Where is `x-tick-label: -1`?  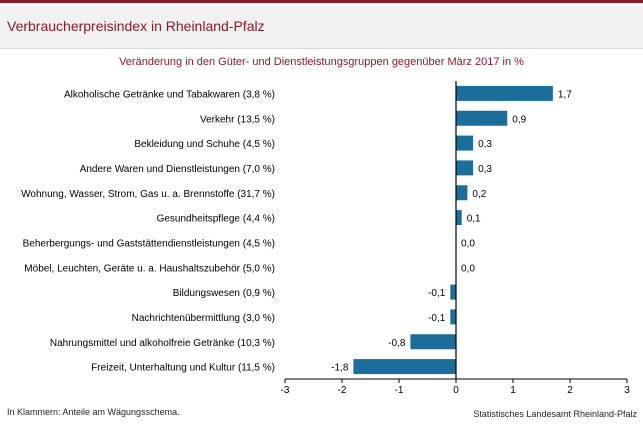 x-tick-label: -1 is located at coordinates (399, 390).